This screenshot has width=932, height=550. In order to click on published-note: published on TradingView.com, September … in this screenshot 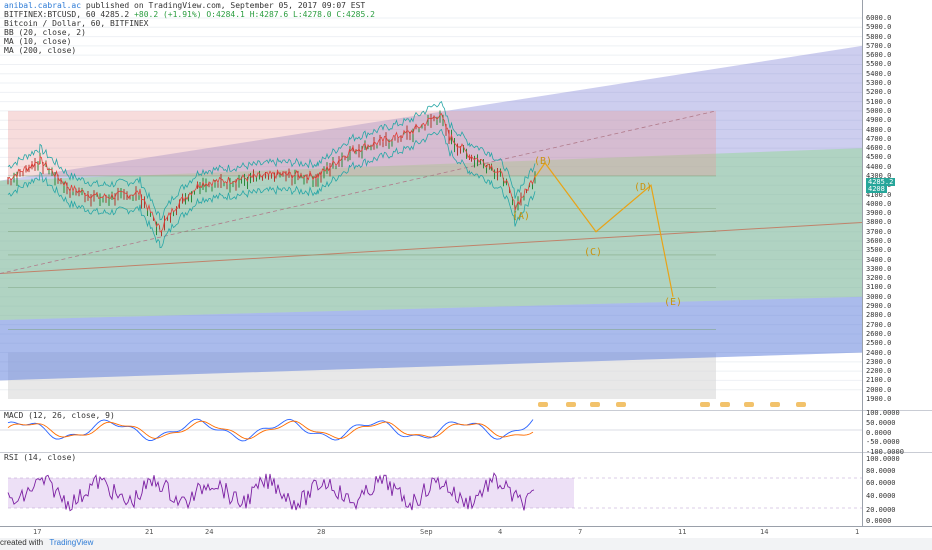, I will do `click(225, 5)`.